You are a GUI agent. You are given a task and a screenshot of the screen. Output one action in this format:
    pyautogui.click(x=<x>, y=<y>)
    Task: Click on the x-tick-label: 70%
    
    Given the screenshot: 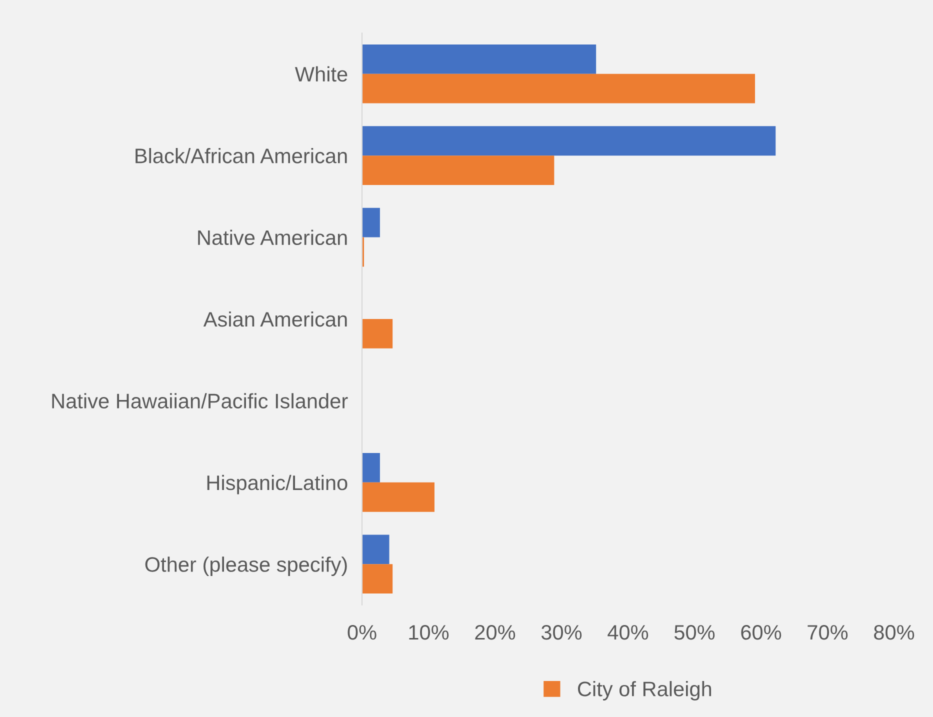 What is the action you would take?
    pyautogui.click(x=828, y=632)
    